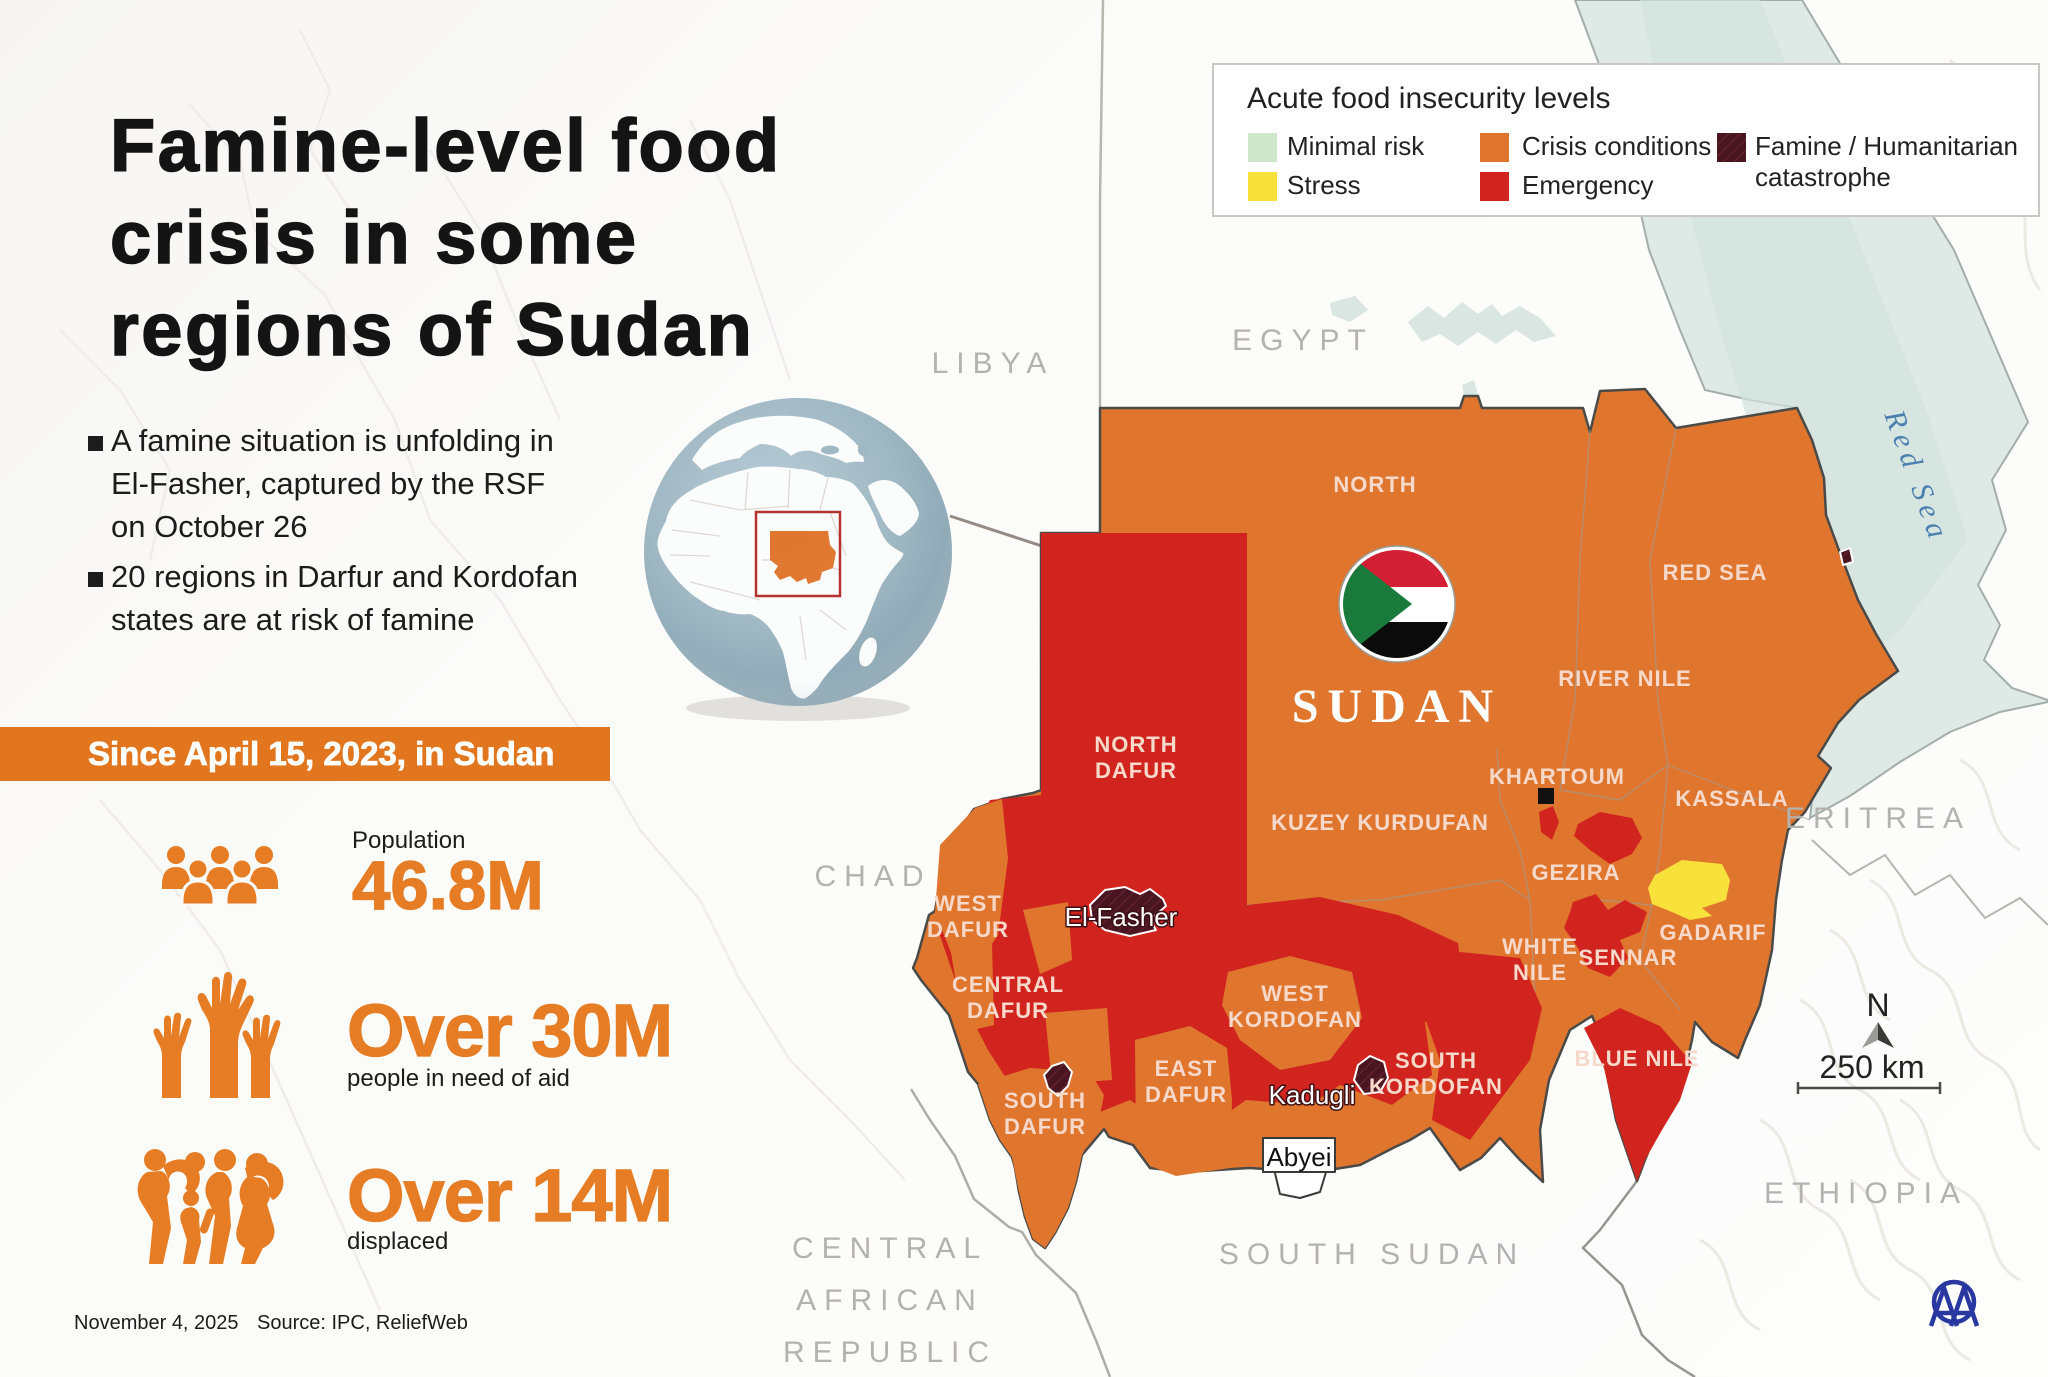 The image size is (2048, 1377). I want to click on svg-text: WHITE, so click(1540, 946).